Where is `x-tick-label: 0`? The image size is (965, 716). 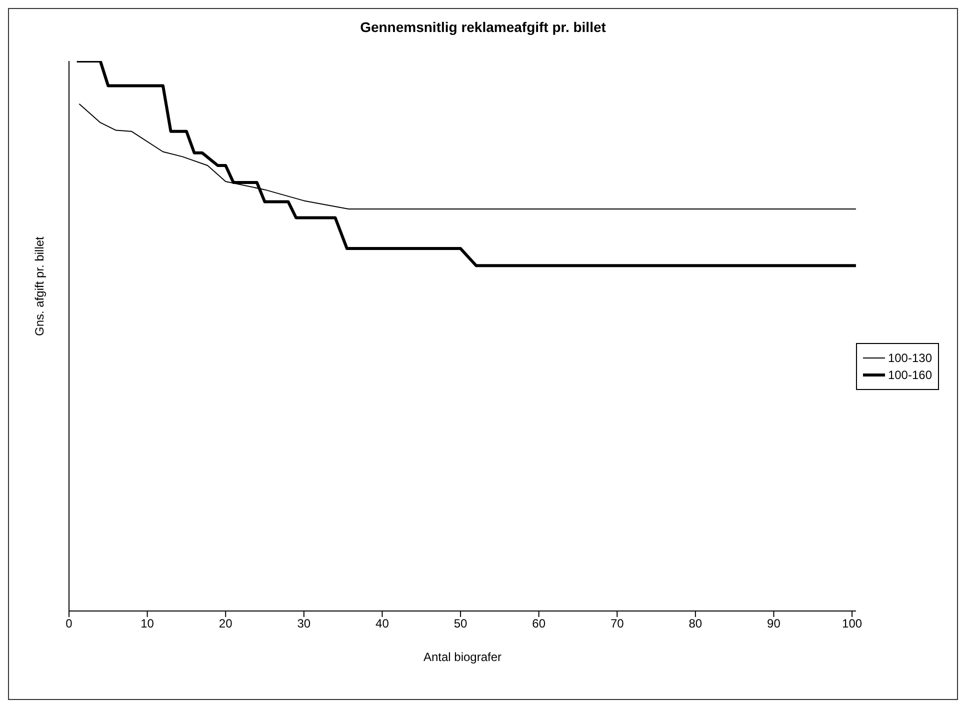
x-tick-label: 0 is located at coordinates (69, 623).